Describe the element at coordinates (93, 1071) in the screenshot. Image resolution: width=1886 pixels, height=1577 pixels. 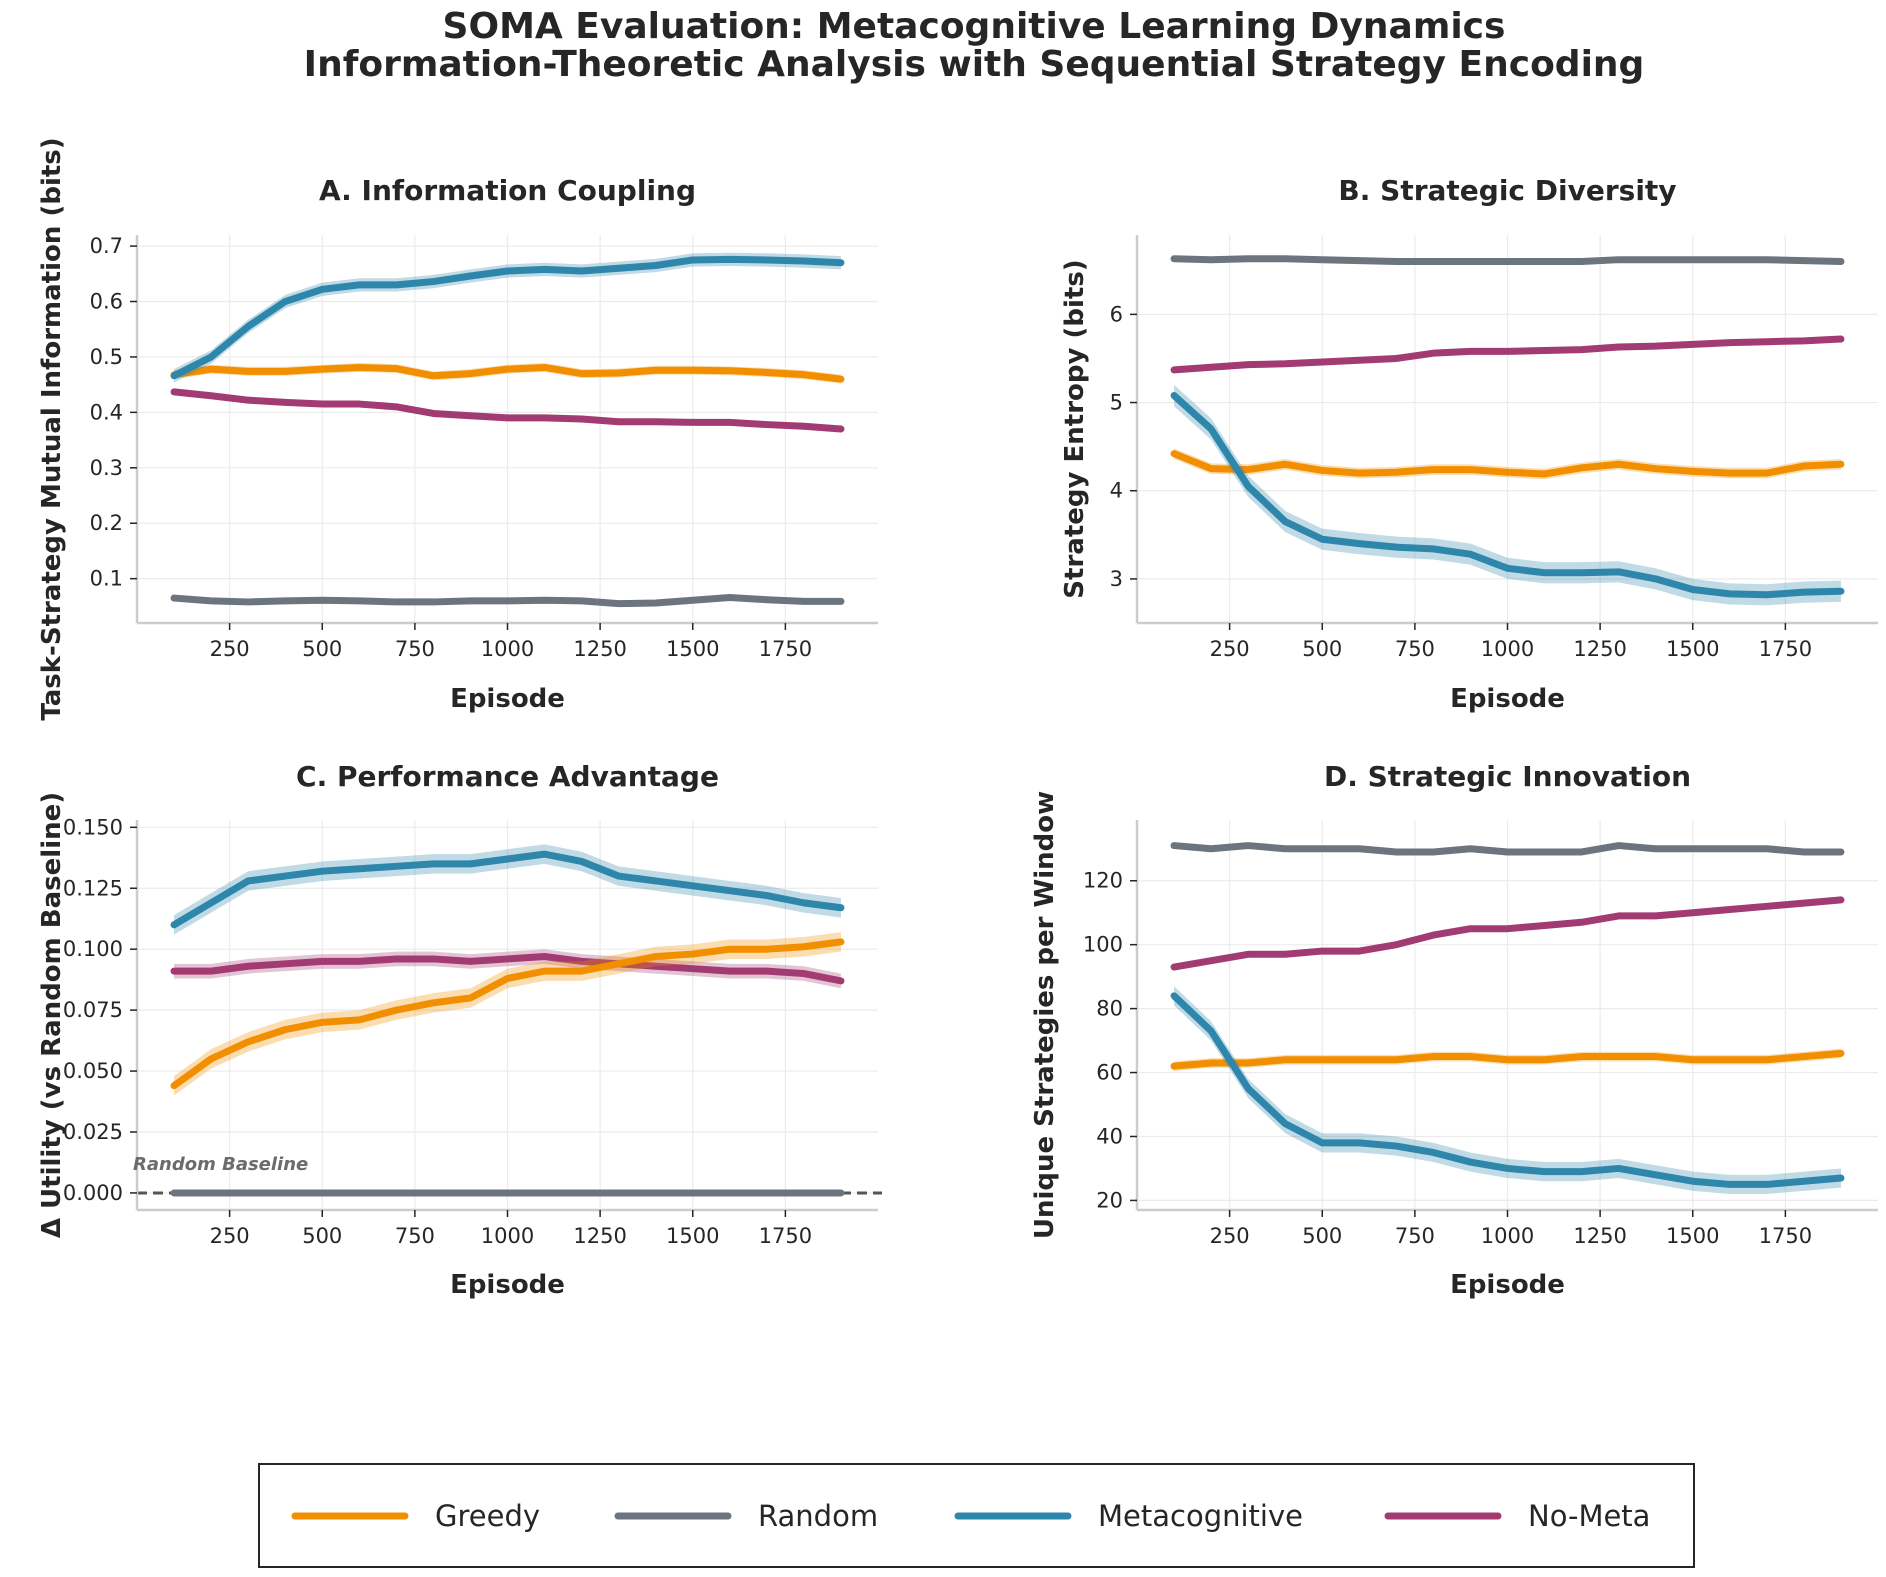
I see `y-tick-label: 0.050` at that location.